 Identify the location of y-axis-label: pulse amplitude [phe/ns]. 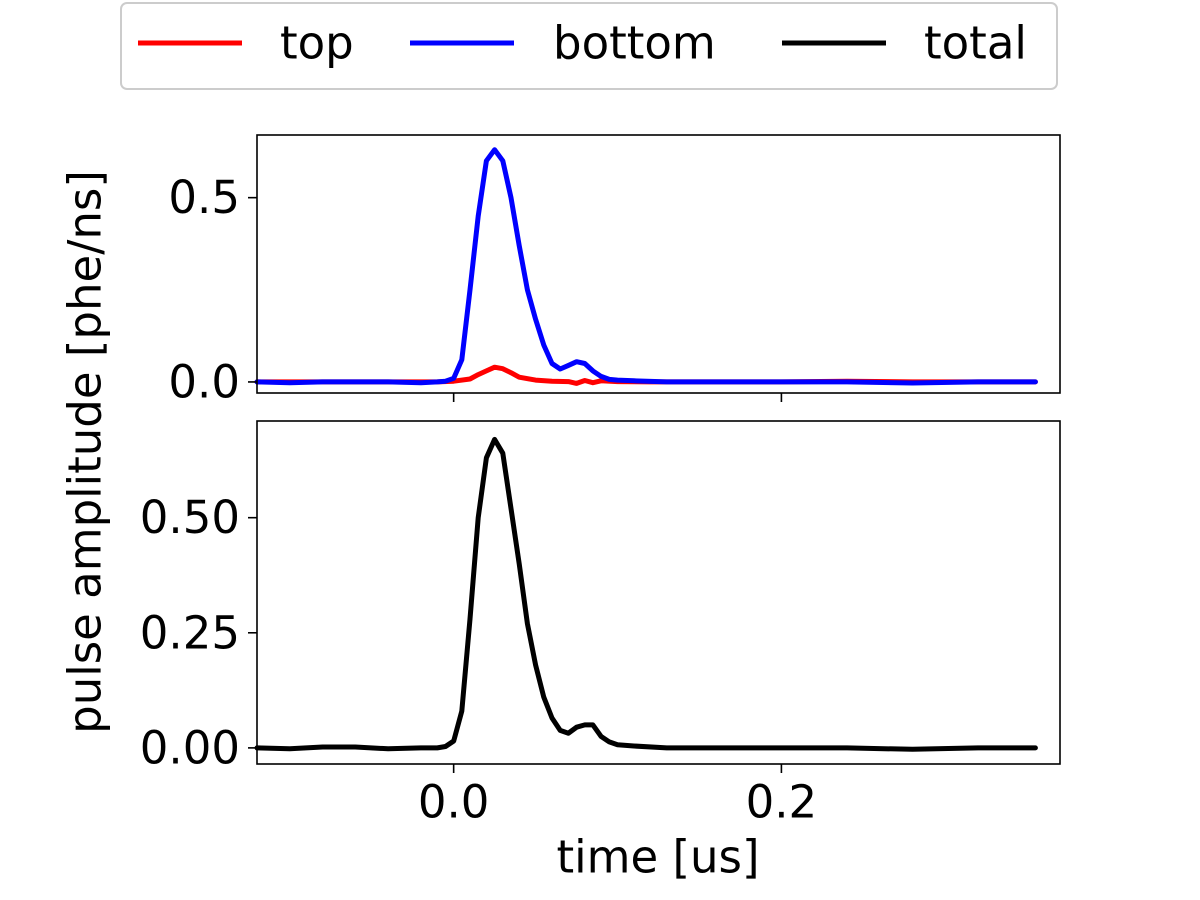
(85, 452).